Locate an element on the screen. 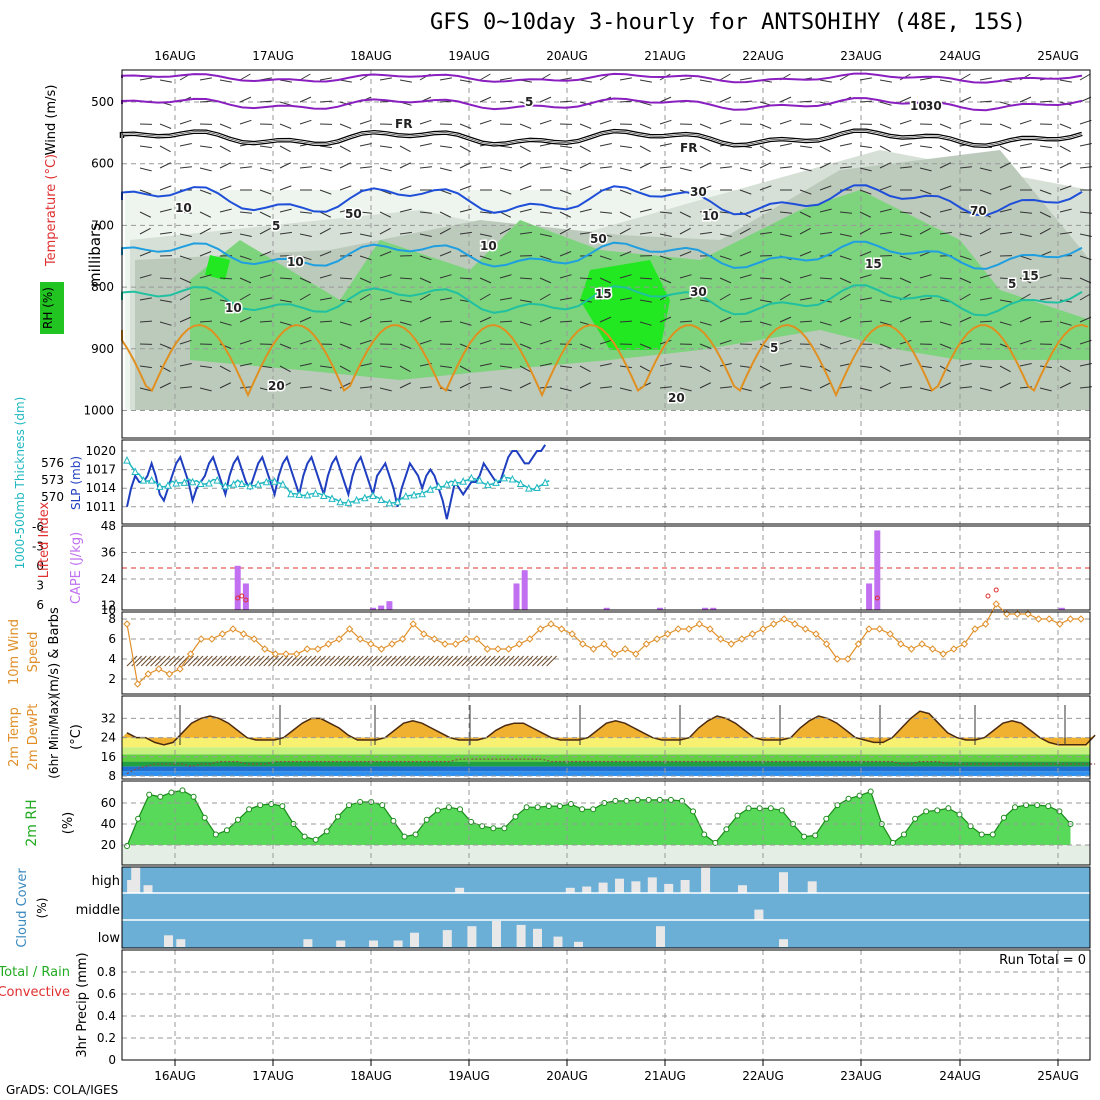 The image size is (1100, 1100). wind-speed-axis-label: Speed is located at coordinates (33, 652).